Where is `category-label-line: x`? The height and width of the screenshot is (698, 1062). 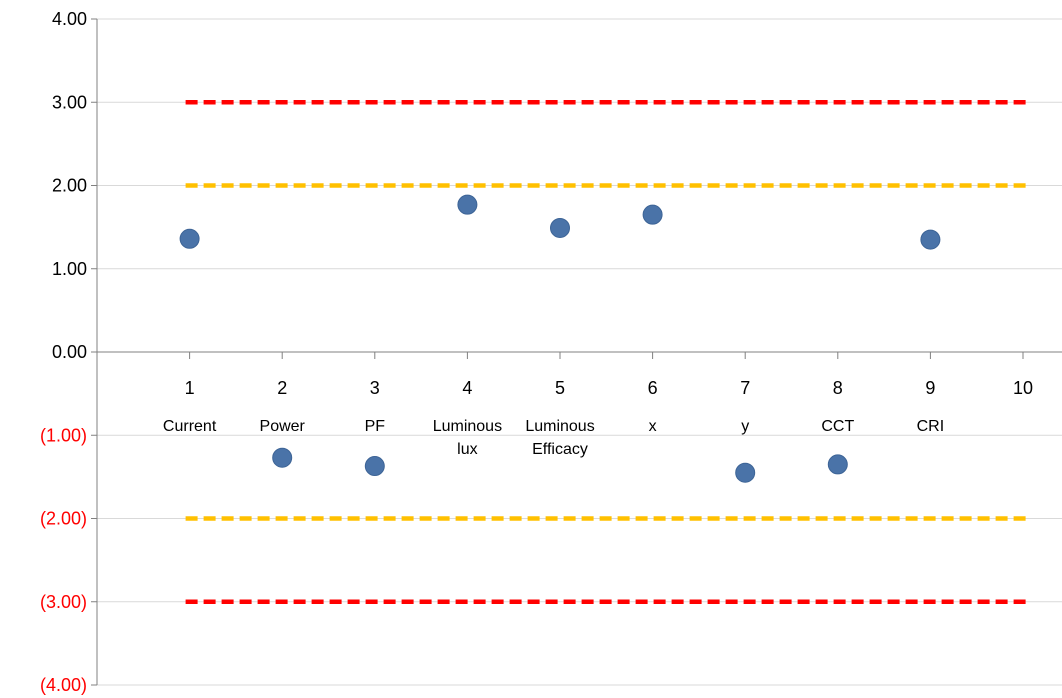 category-label-line: x is located at coordinates (653, 426).